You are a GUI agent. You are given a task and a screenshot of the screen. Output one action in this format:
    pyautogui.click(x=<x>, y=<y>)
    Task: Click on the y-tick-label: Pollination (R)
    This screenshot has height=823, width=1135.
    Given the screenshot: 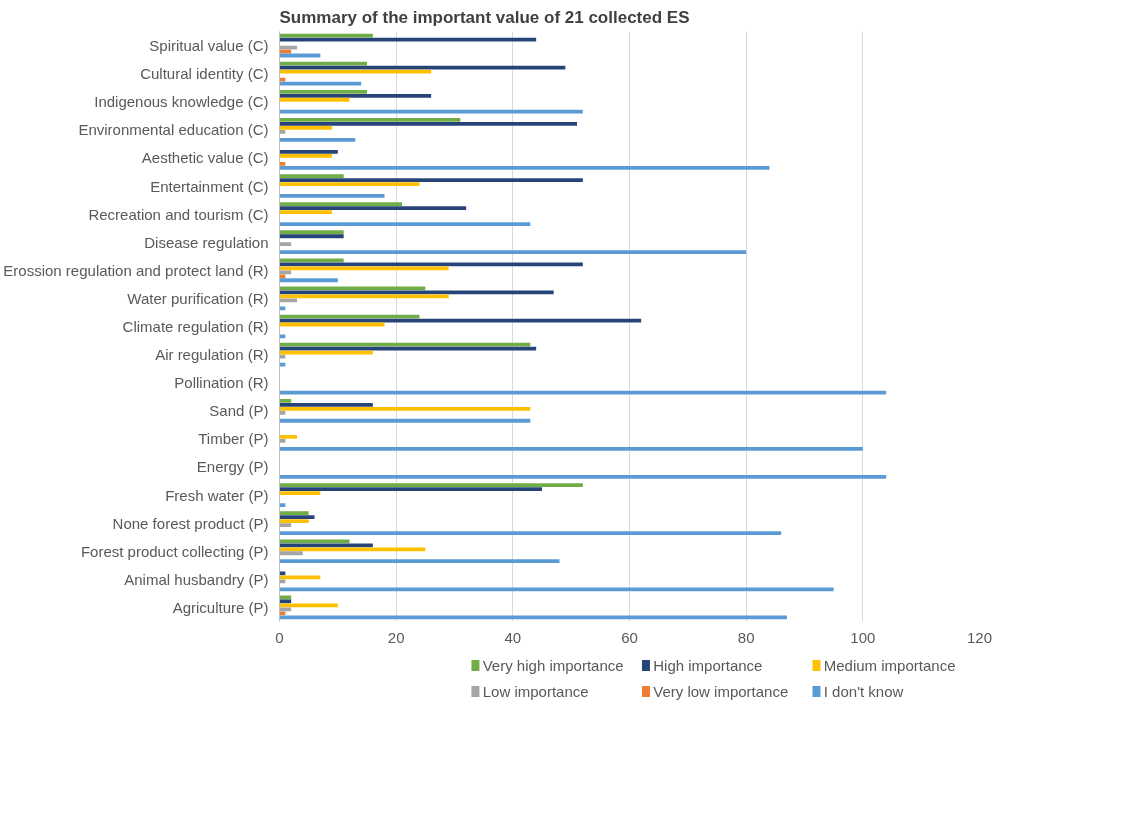 What is the action you would take?
    pyautogui.click(x=221, y=383)
    